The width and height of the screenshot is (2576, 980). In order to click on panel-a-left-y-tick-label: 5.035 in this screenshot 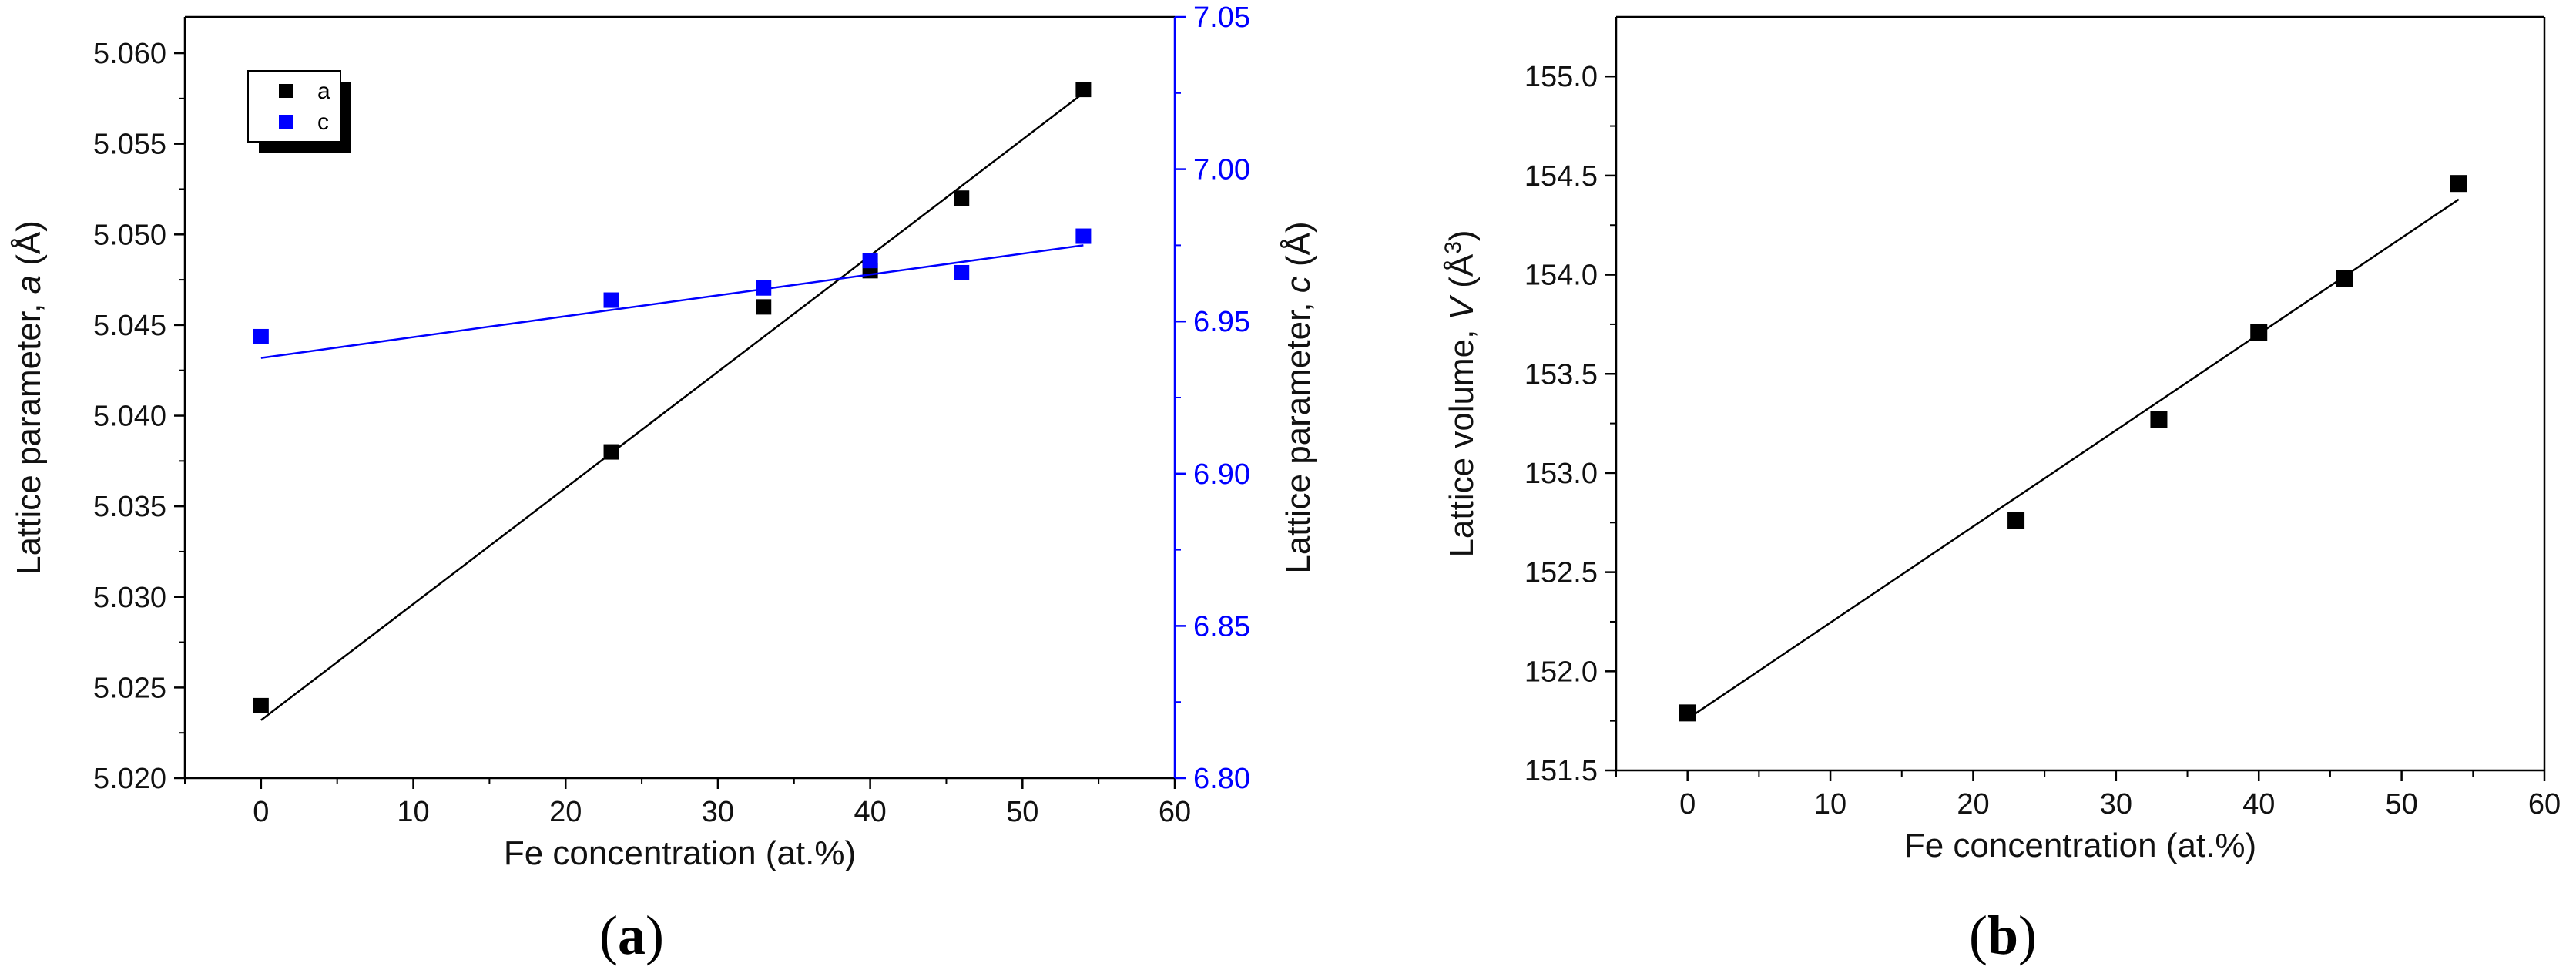, I will do `click(129, 507)`.